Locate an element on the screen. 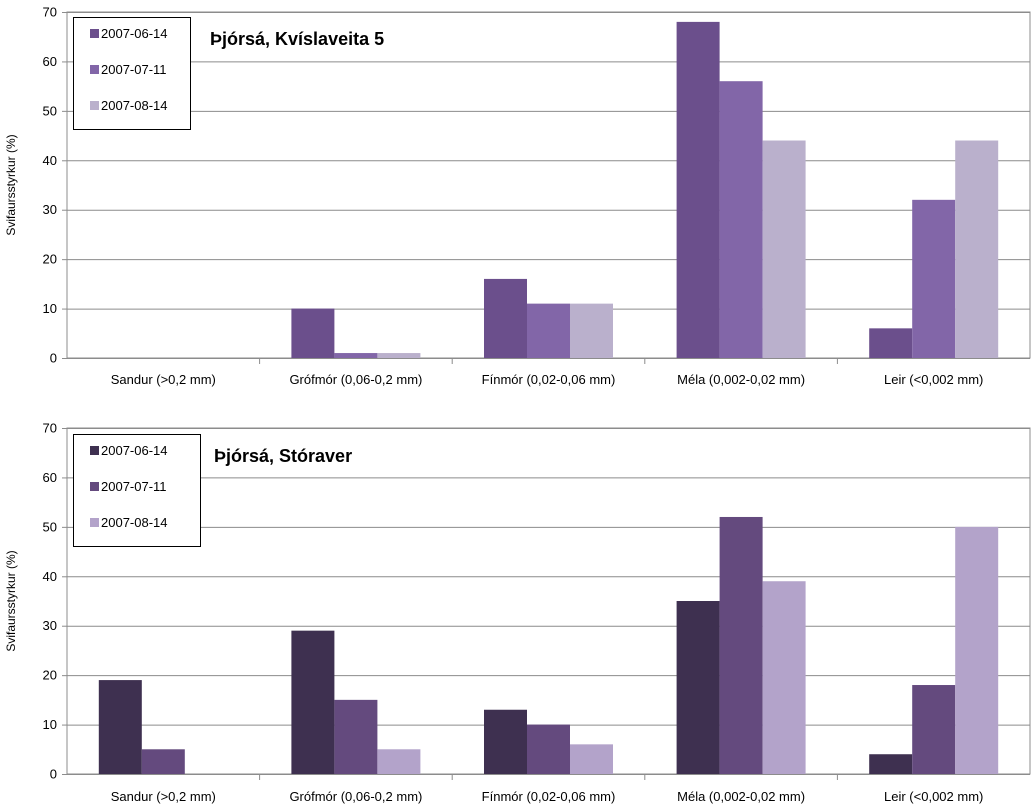 The width and height of the screenshot is (1032, 812). chart-title: Þjórsá, Kvíslaveita 5 is located at coordinates (297, 39).